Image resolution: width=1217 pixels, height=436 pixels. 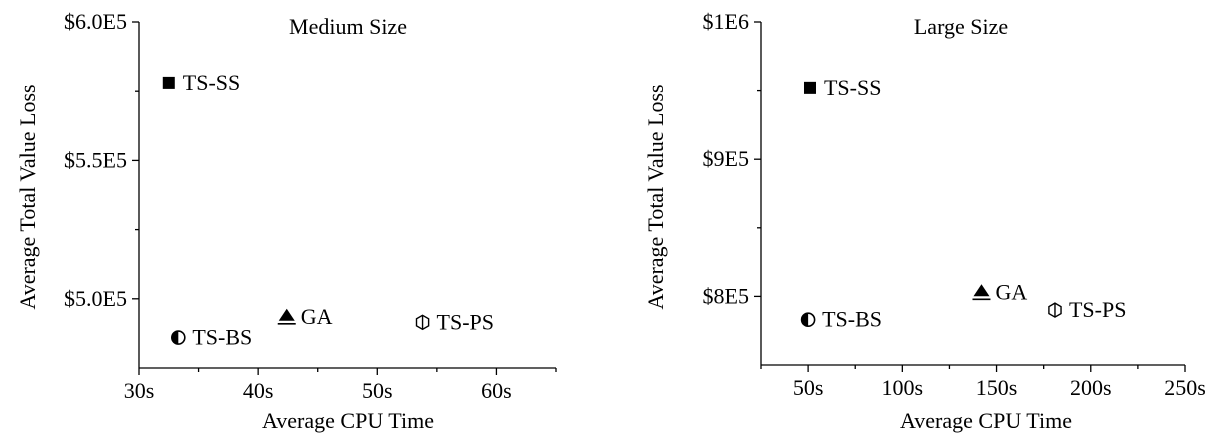 What do you see at coordinates (726, 295) in the screenshot?
I see `y-tick-label: $8E5` at bounding box center [726, 295].